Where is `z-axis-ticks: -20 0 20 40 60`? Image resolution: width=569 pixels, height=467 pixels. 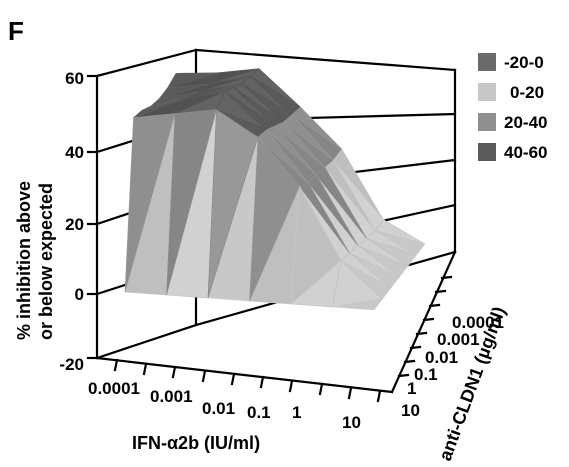
z-axis-ticks: -20 0 20 40 60 is located at coordinates (79, 221).